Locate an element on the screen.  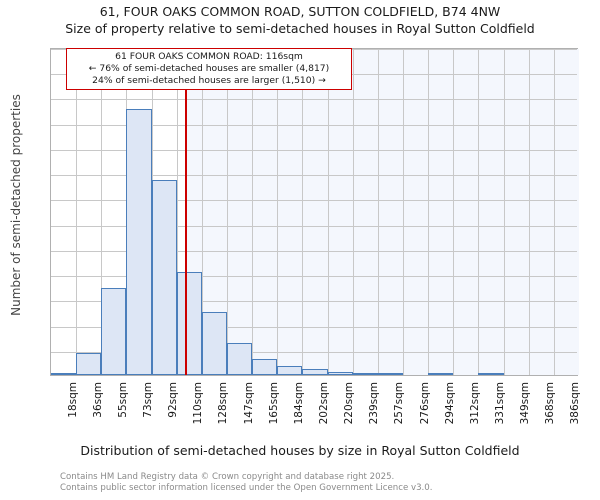
annotation-line-1: 61 FOUR OAKS COMMON ROAD: 116sqm is located at coordinates (209, 56).